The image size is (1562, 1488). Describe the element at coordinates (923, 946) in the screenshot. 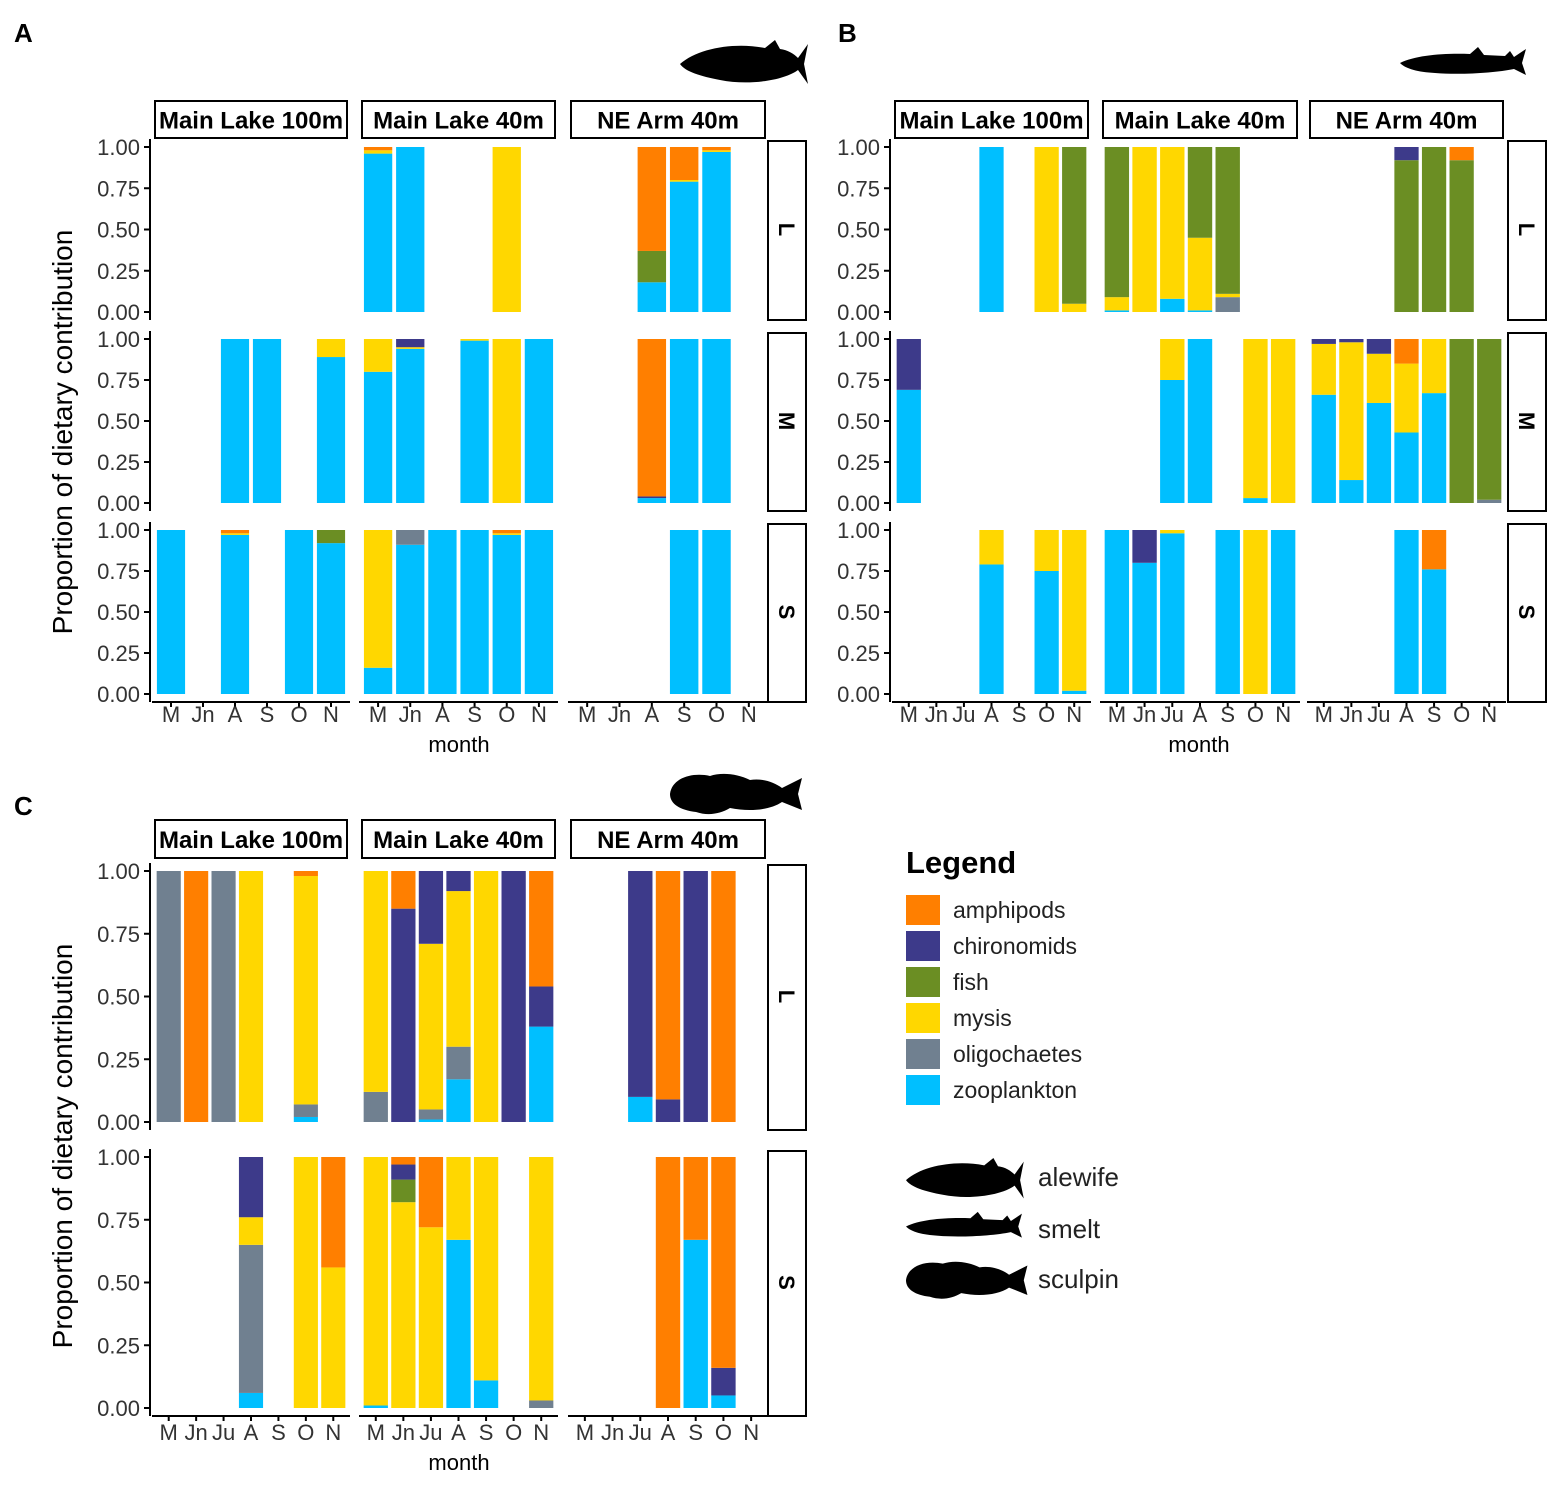

I see `legend-swatch-chironomids` at that location.